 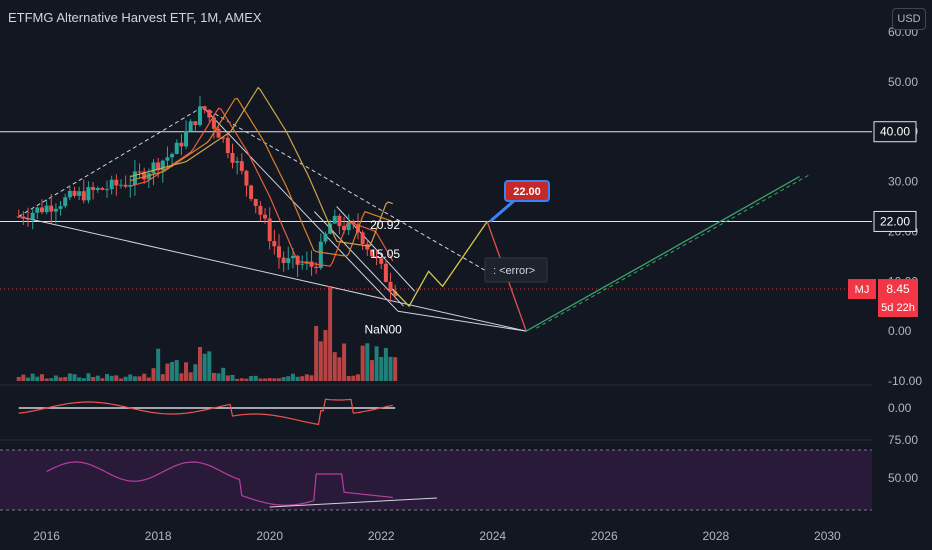 What do you see at coordinates (862, 289) in the screenshot?
I see `symbol-badge` at bounding box center [862, 289].